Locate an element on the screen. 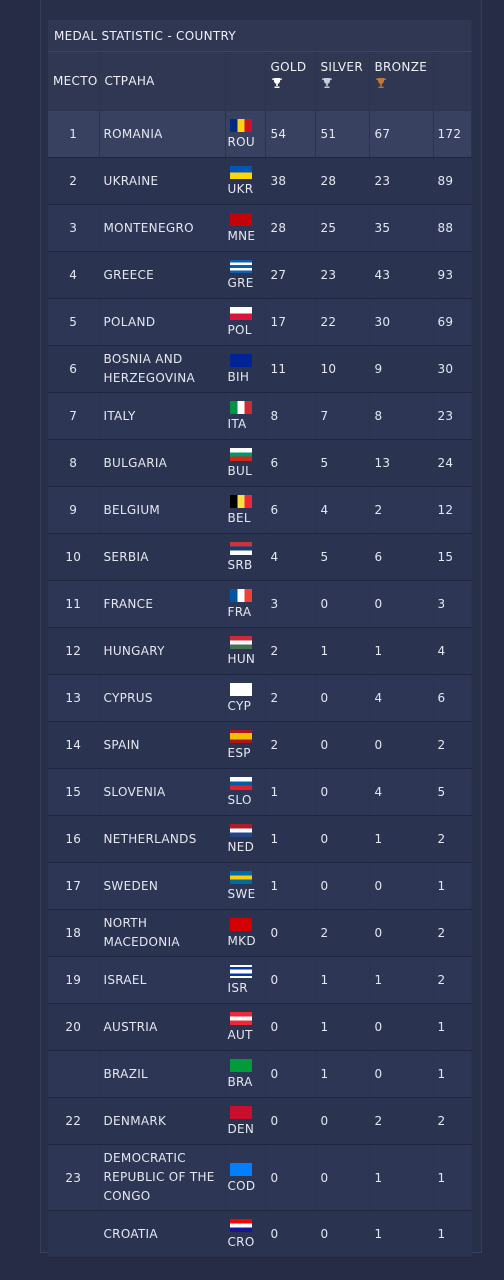  total-count: 6 is located at coordinates (452, 698).